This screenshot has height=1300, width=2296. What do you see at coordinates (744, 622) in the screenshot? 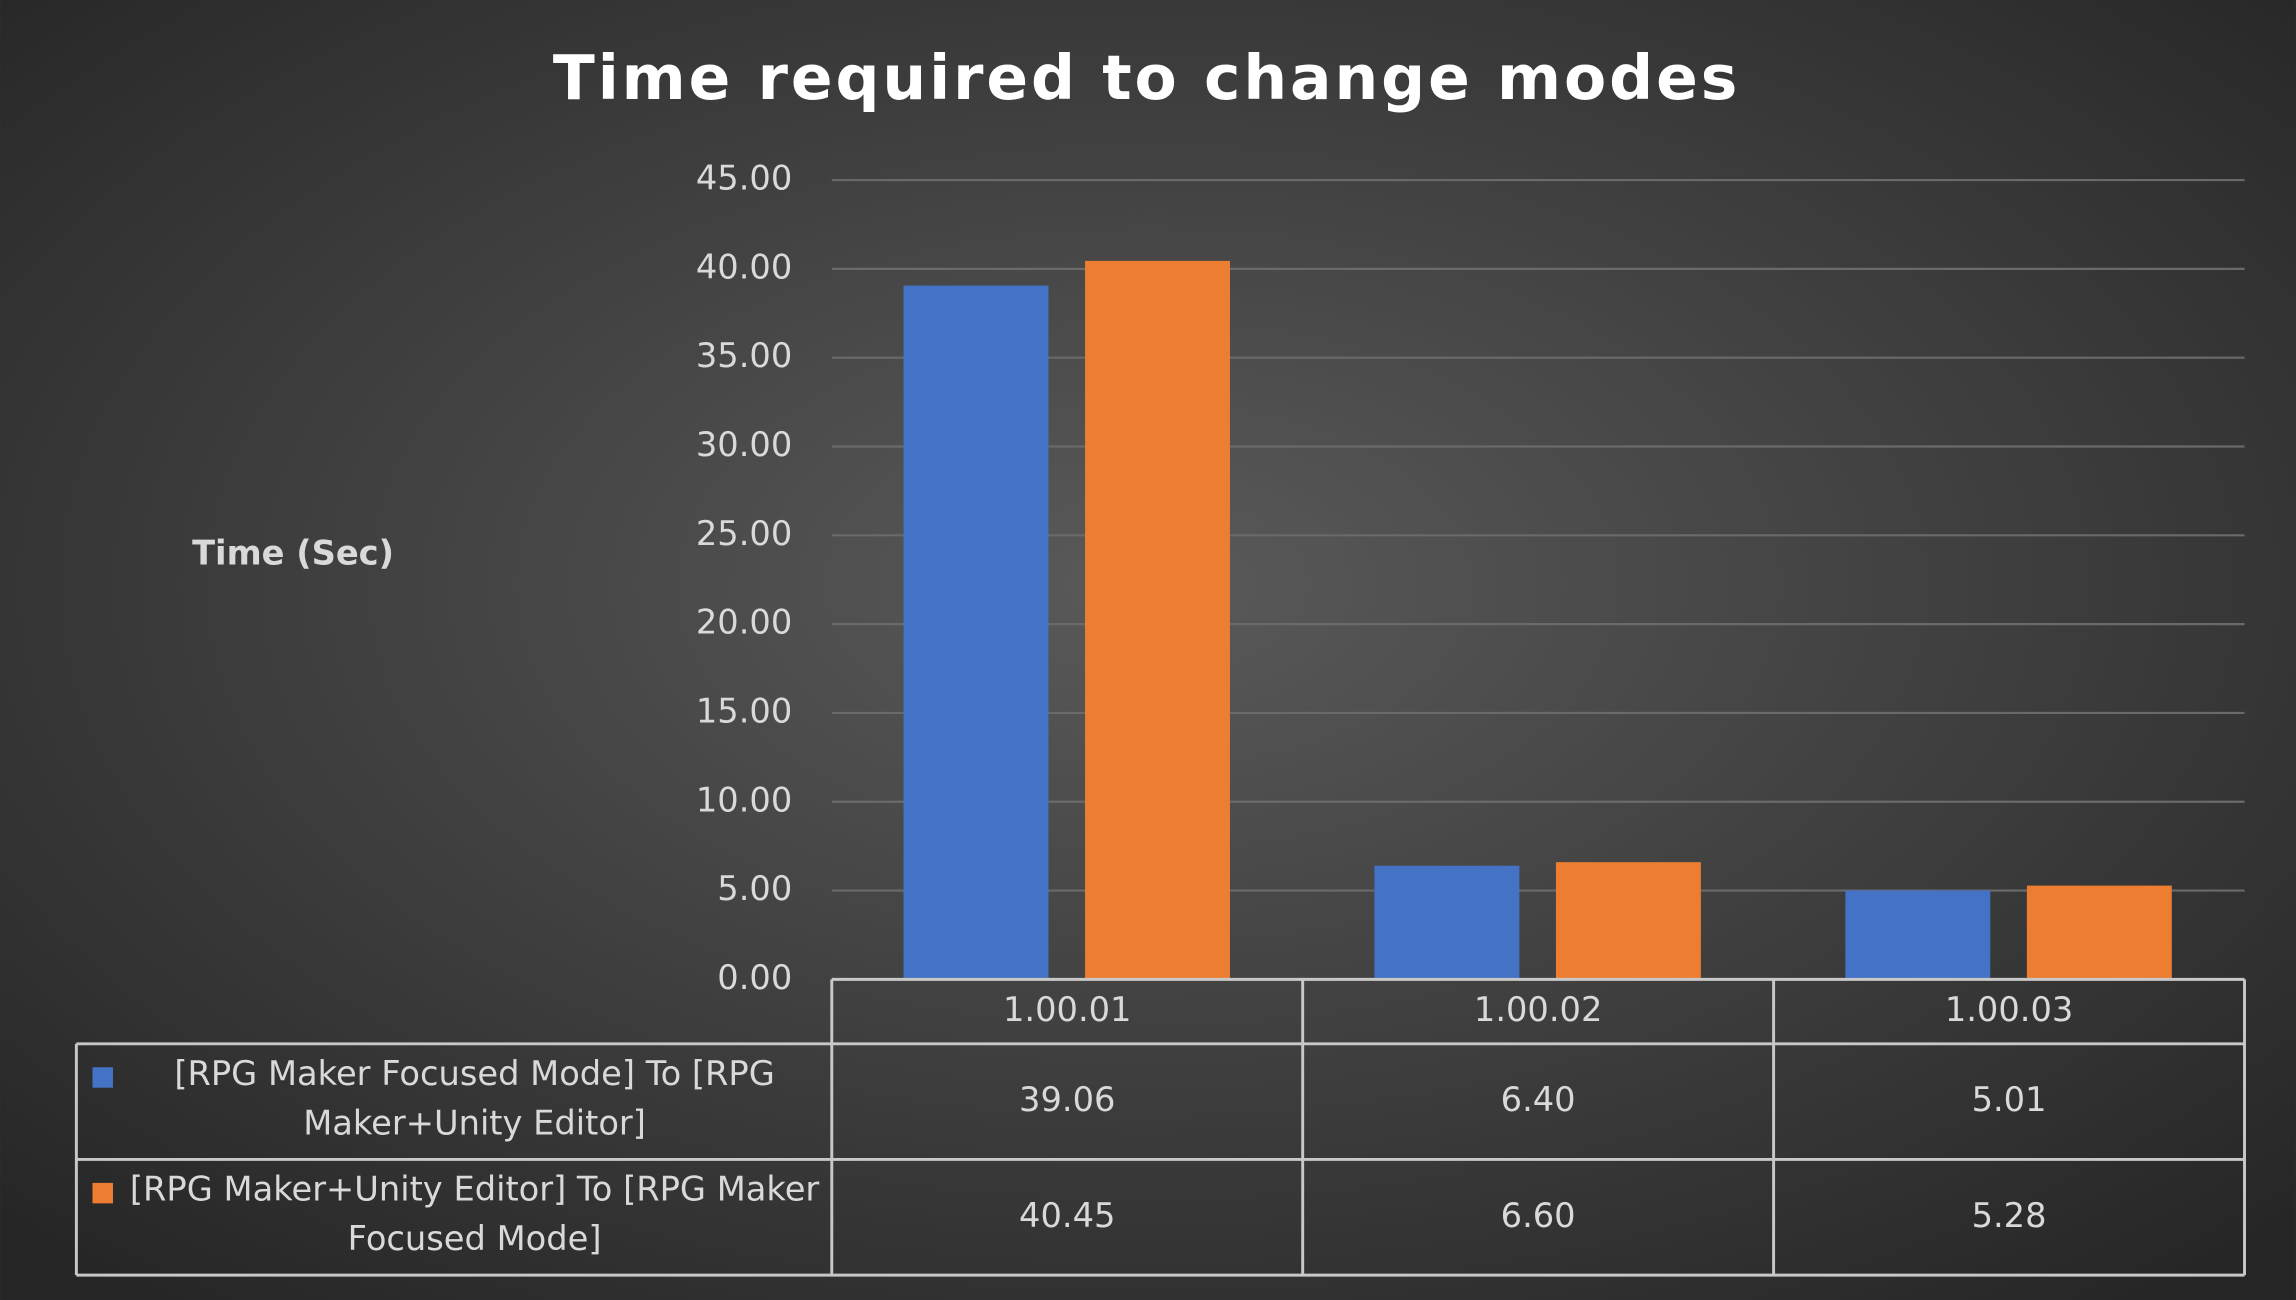
I see `y-tick-label: 20.00` at bounding box center [744, 622].